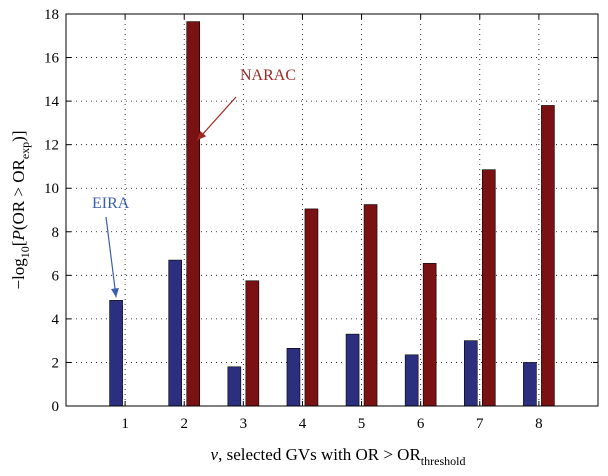  Describe the element at coordinates (362, 424) in the screenshot. I see `x-tick-label: 5` at that location.